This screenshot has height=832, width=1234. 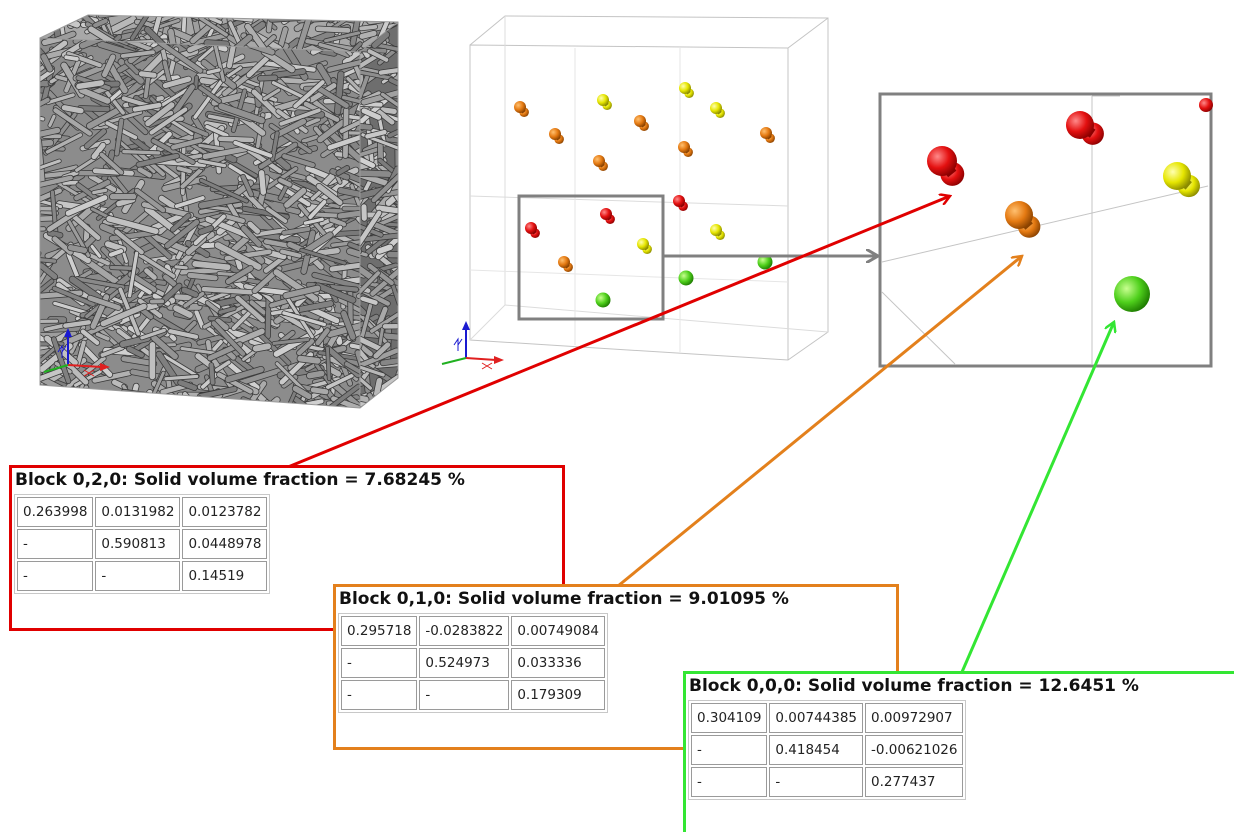 What do you see at coordinates (472, 345) in the screenshot?
I see `axis-triad-middle` at bounding box center [472, 345].